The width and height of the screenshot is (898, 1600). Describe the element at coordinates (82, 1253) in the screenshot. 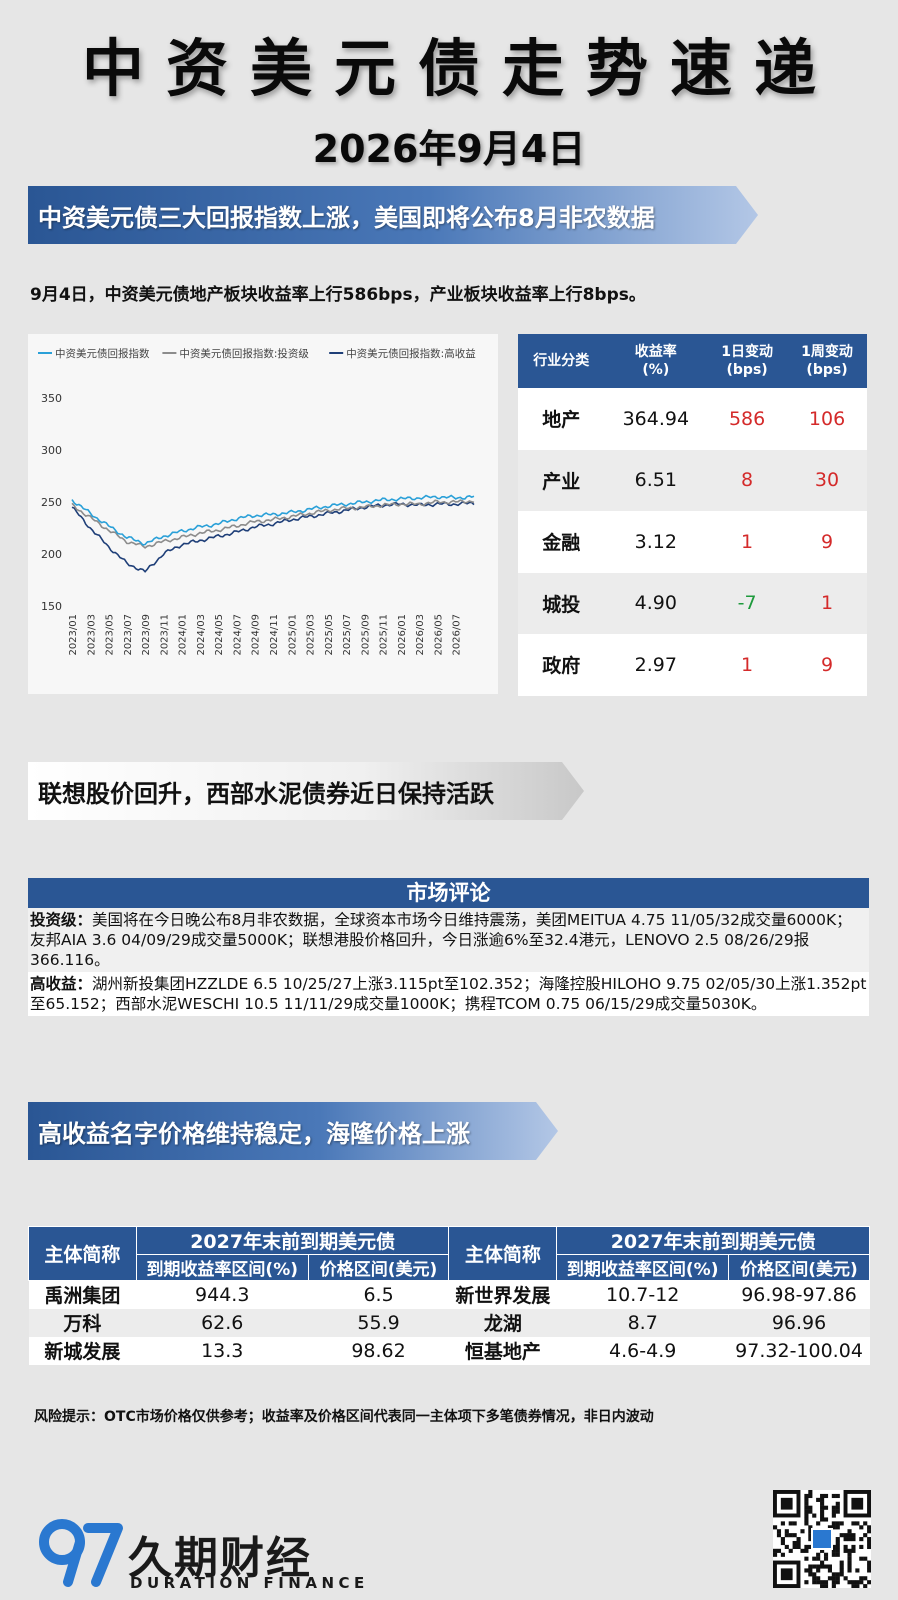

I see `left-entity-header: 主体简称` at that location.